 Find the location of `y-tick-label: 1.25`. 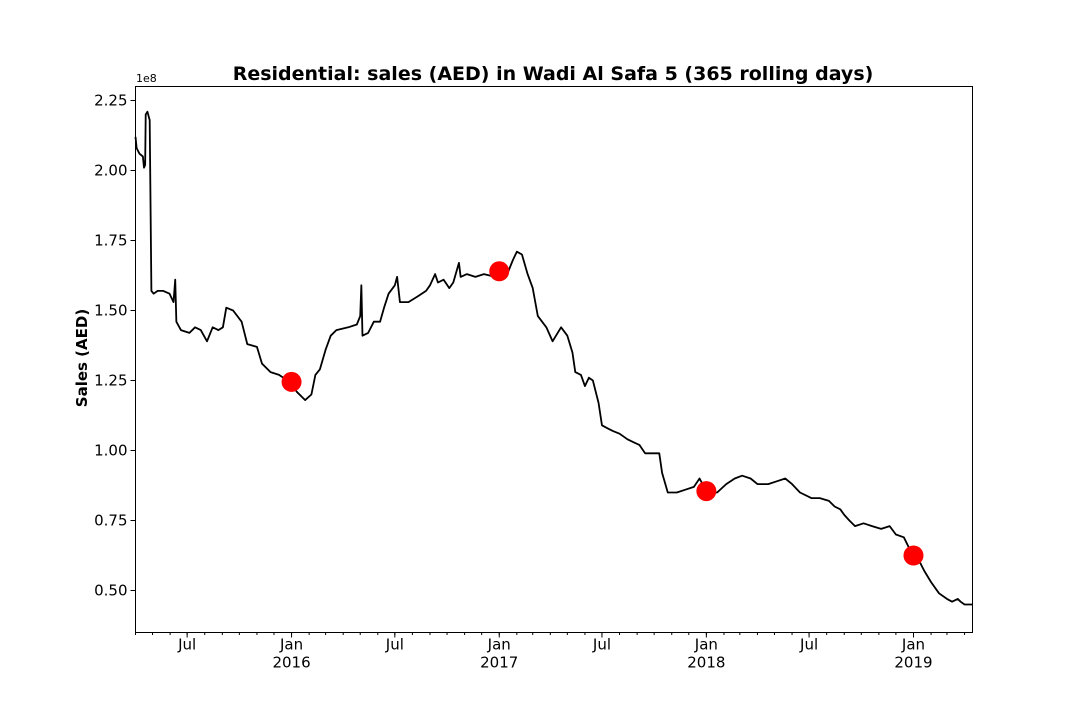

y-tick-label: 1.25 is located at coordinates (110, 381).